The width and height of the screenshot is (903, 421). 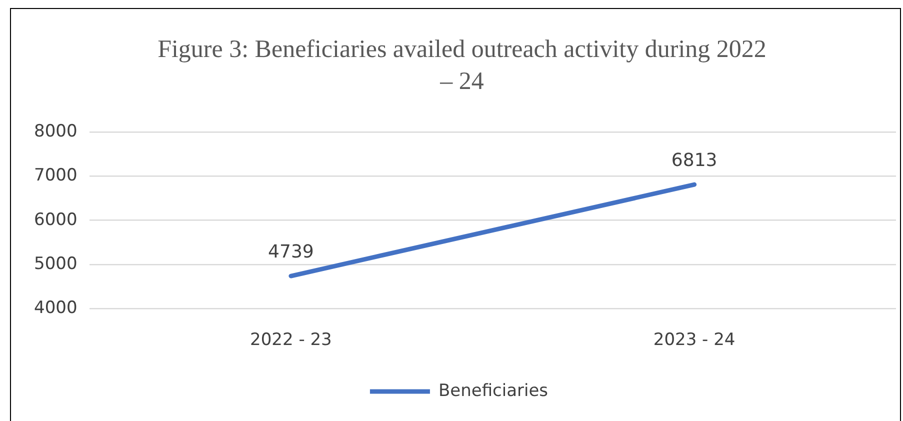 I want to click on x-tick-label: 2023 - 24, so click(x=694, y=340).